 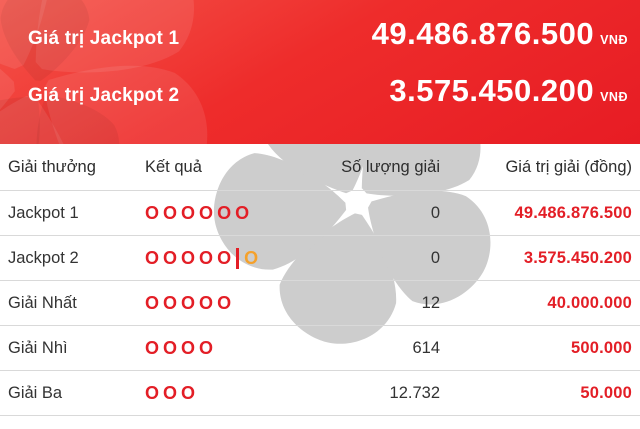 What do you see at coordinates (536, 348) in the screenshot?
I see `value-cell: 500.000` at bounding box center [536, 348].